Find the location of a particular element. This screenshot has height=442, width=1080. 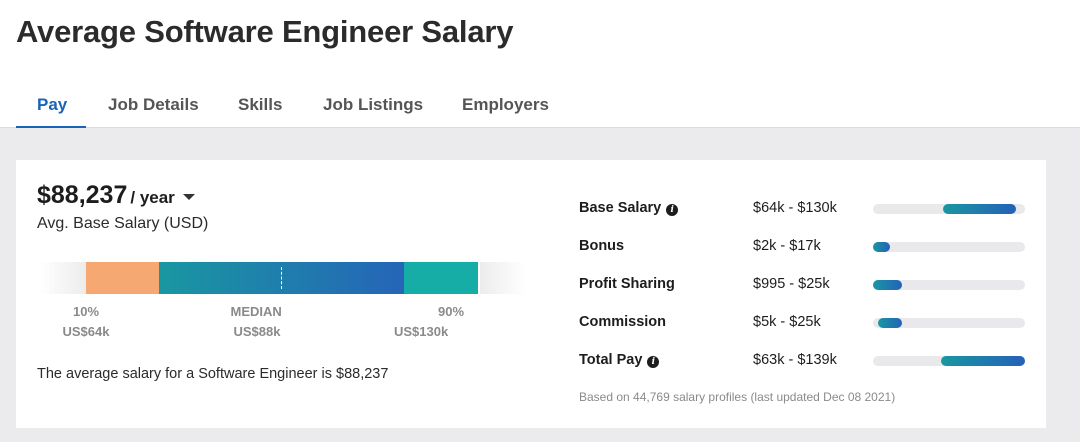

comp-row-bonus: Bonus $2k - $17k is located at coordinates (809, 247).